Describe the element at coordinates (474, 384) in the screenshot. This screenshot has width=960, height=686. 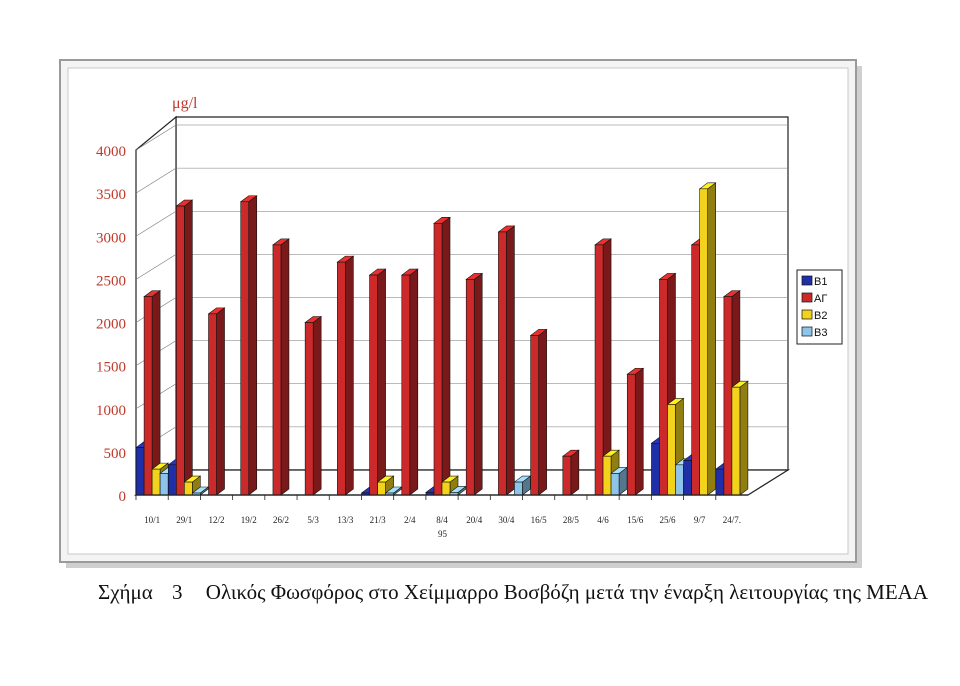
I see `bar-ΑΓ-20/4` at that location.